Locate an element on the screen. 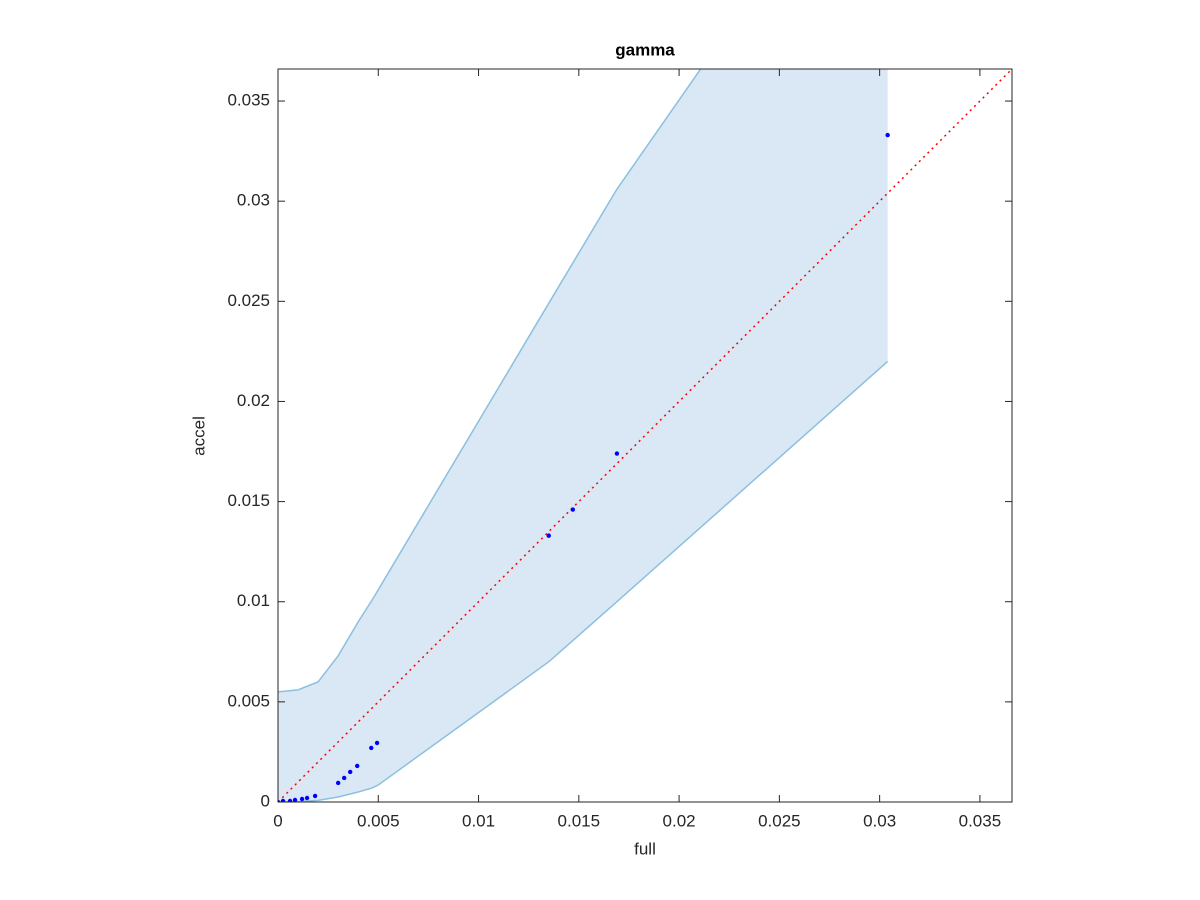  chart-title: gamma is located at coordinates (645, 49).